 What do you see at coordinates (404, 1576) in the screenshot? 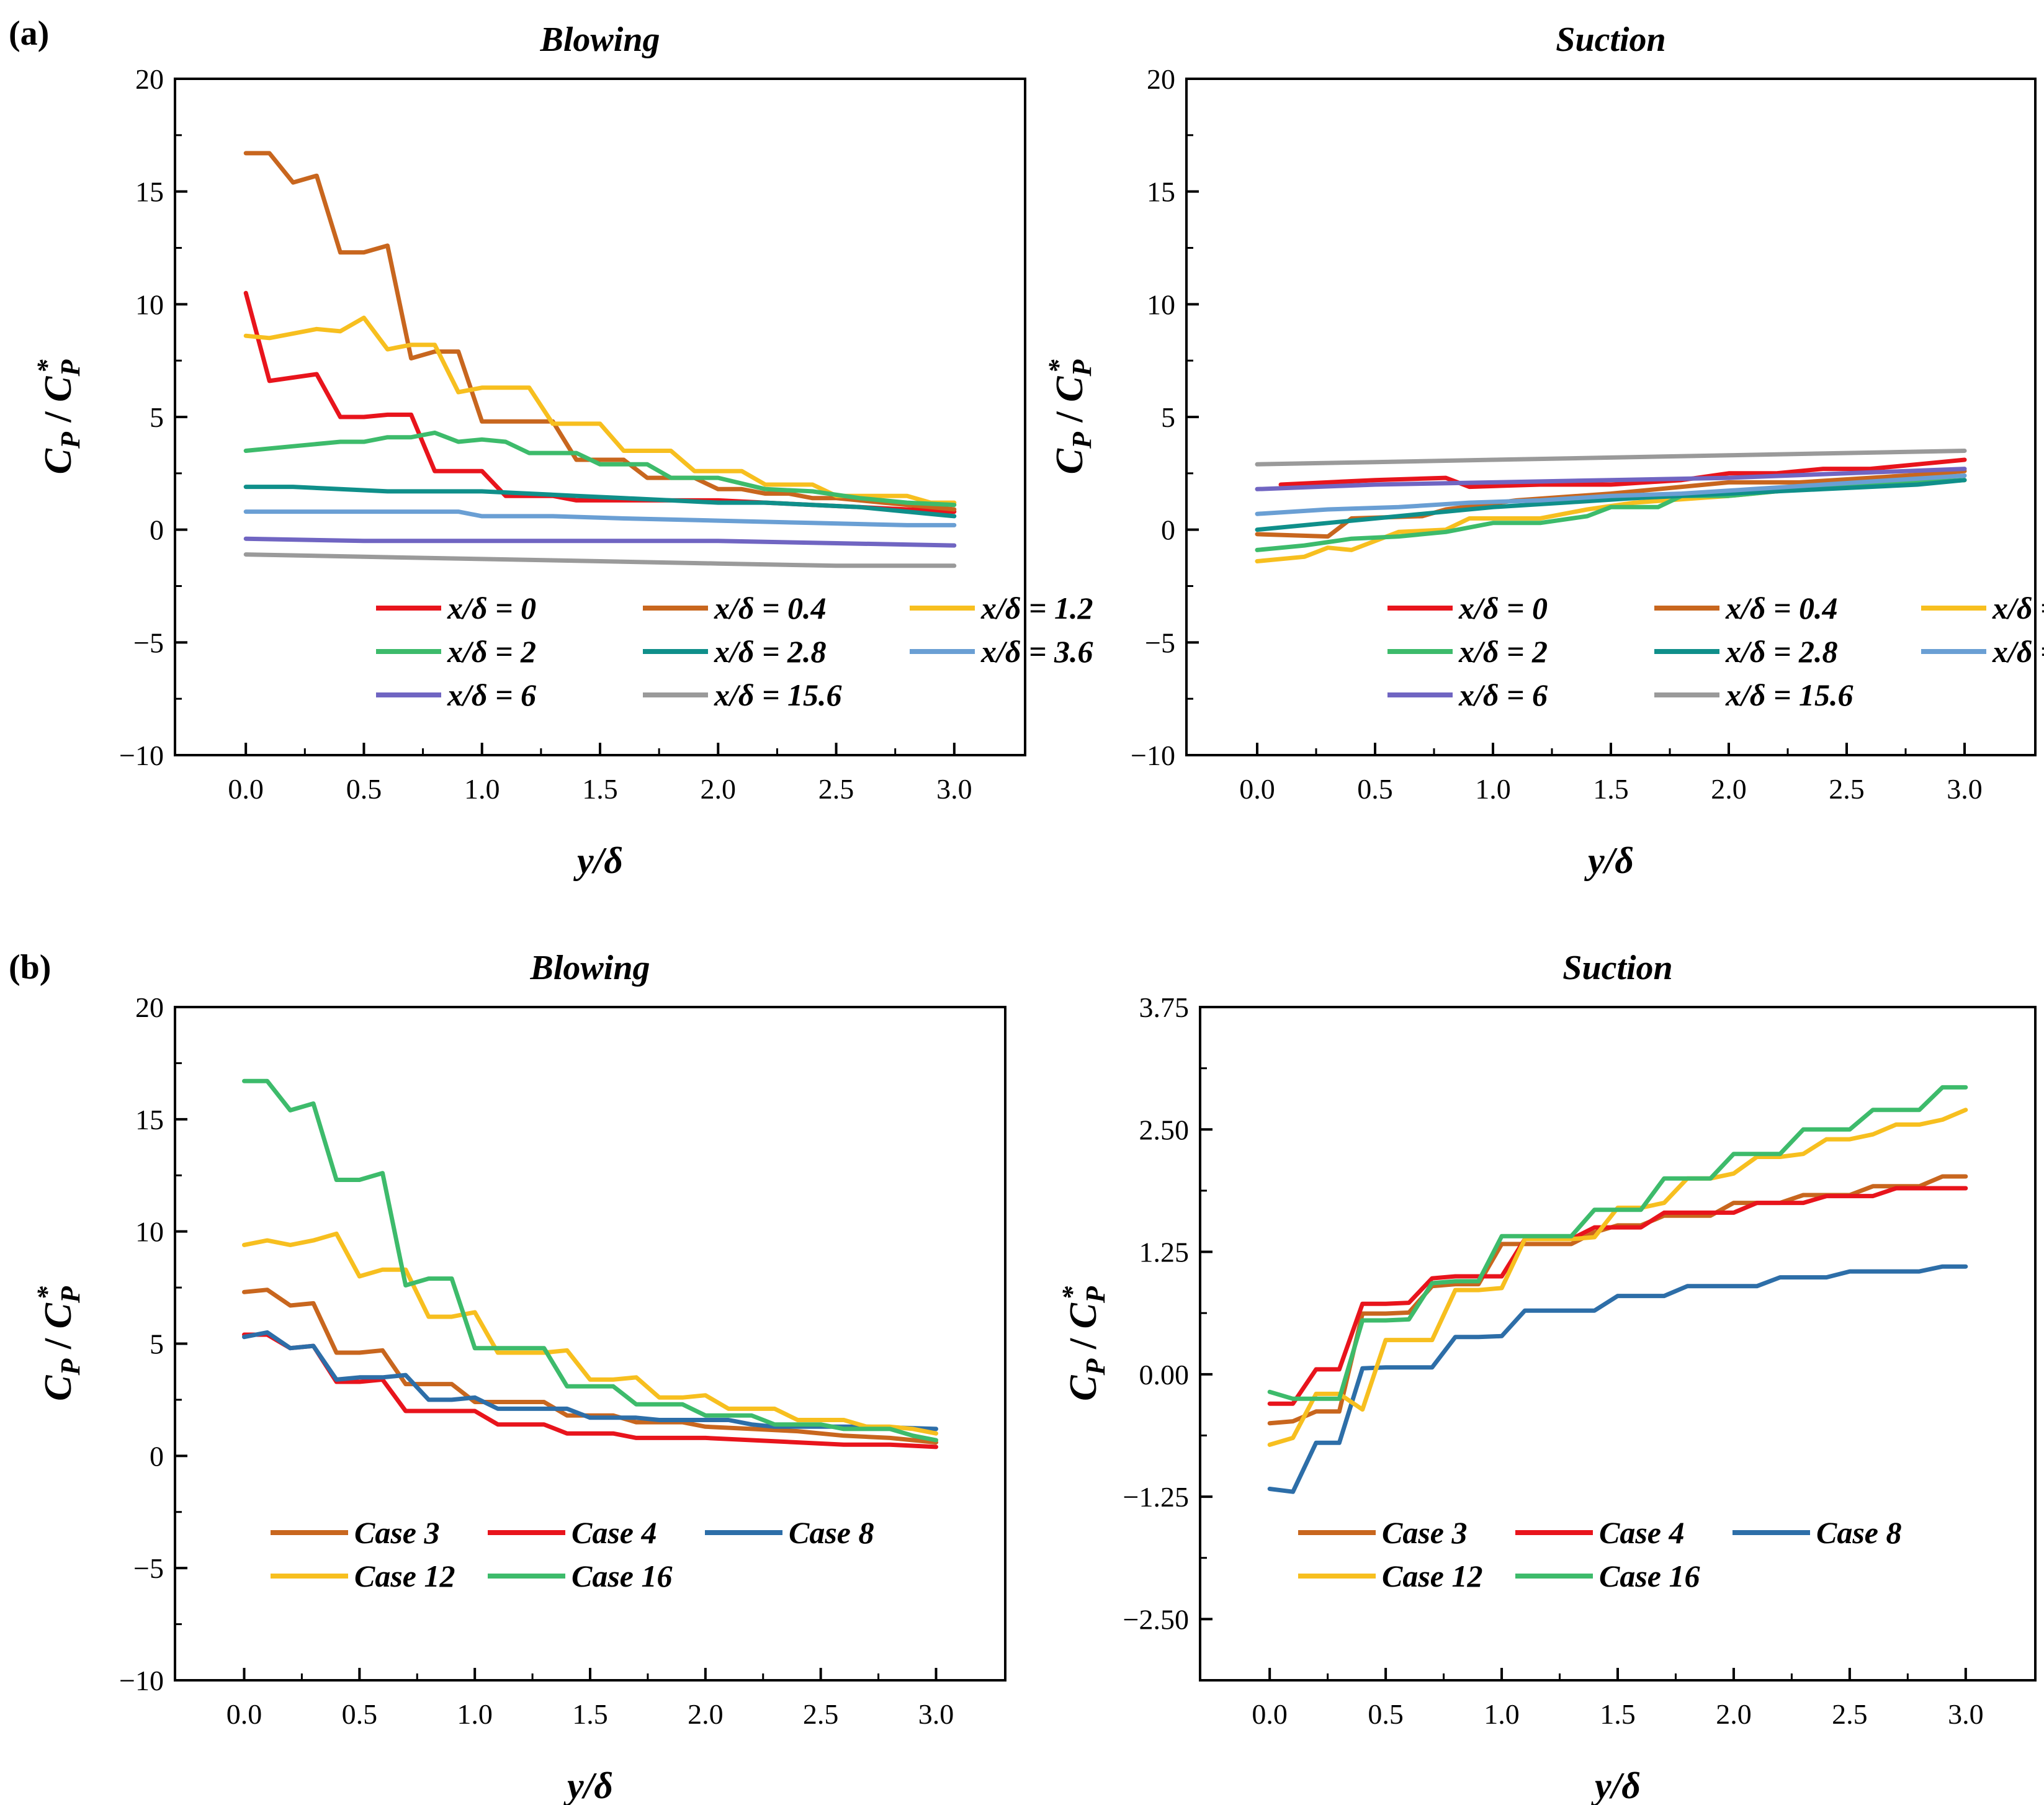
I see `legend-label-4: Case 12` at bounding box center [404, 1576].